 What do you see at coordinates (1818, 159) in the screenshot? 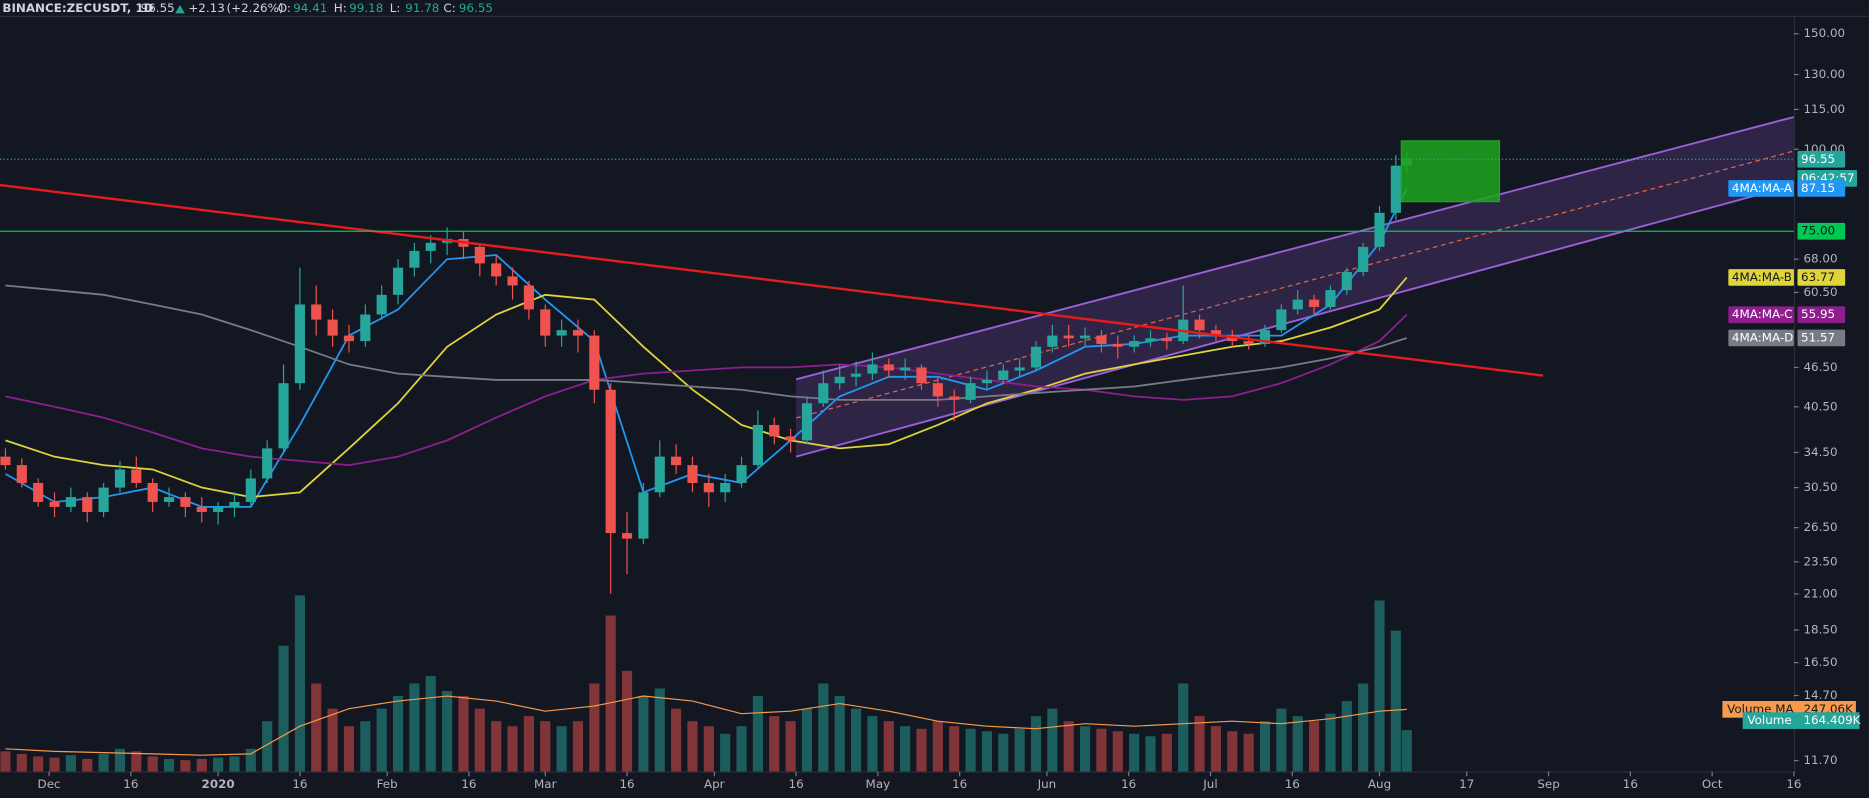
I see `last-price-label: 96.55` at bounding box center [1818, 159].